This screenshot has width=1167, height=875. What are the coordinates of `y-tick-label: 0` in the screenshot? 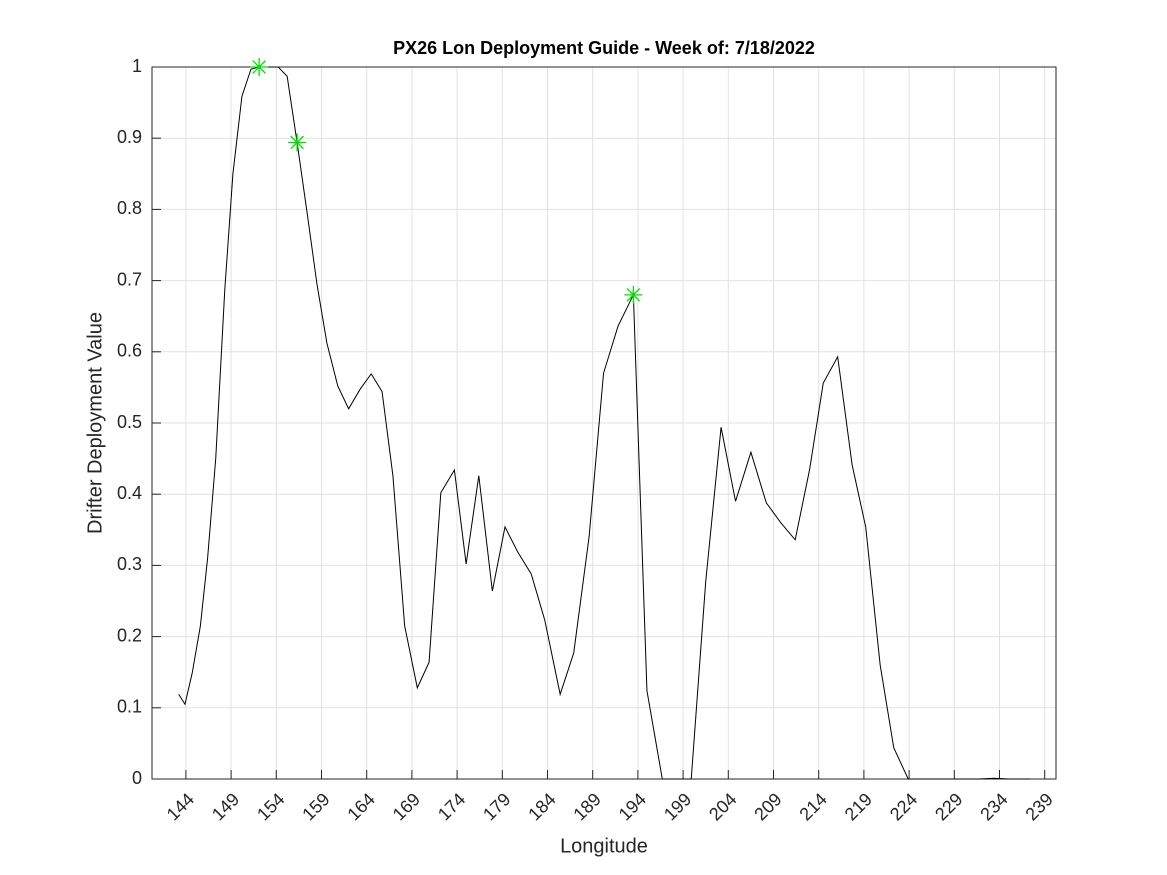 It's located at (137, 778).